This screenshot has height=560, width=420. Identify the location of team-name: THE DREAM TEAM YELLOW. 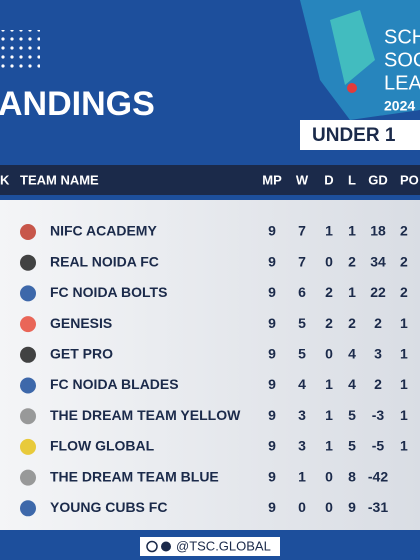
(145, 415).